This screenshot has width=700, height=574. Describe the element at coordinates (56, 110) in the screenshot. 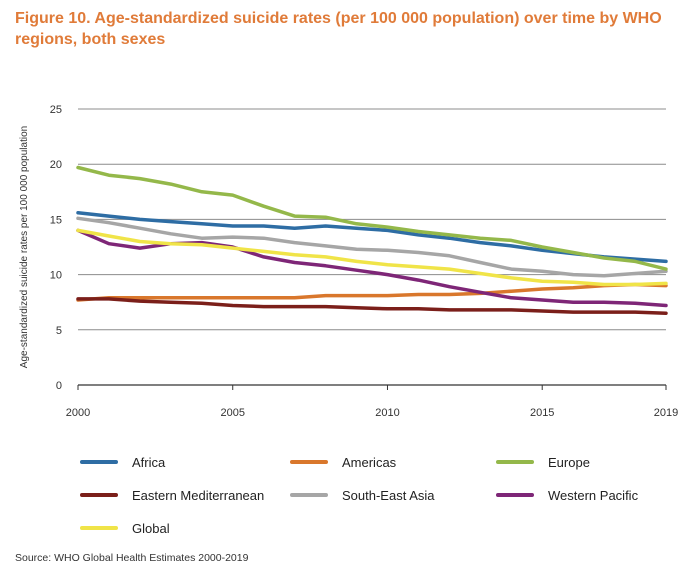

I see `y-tick-label: 25` at that location.